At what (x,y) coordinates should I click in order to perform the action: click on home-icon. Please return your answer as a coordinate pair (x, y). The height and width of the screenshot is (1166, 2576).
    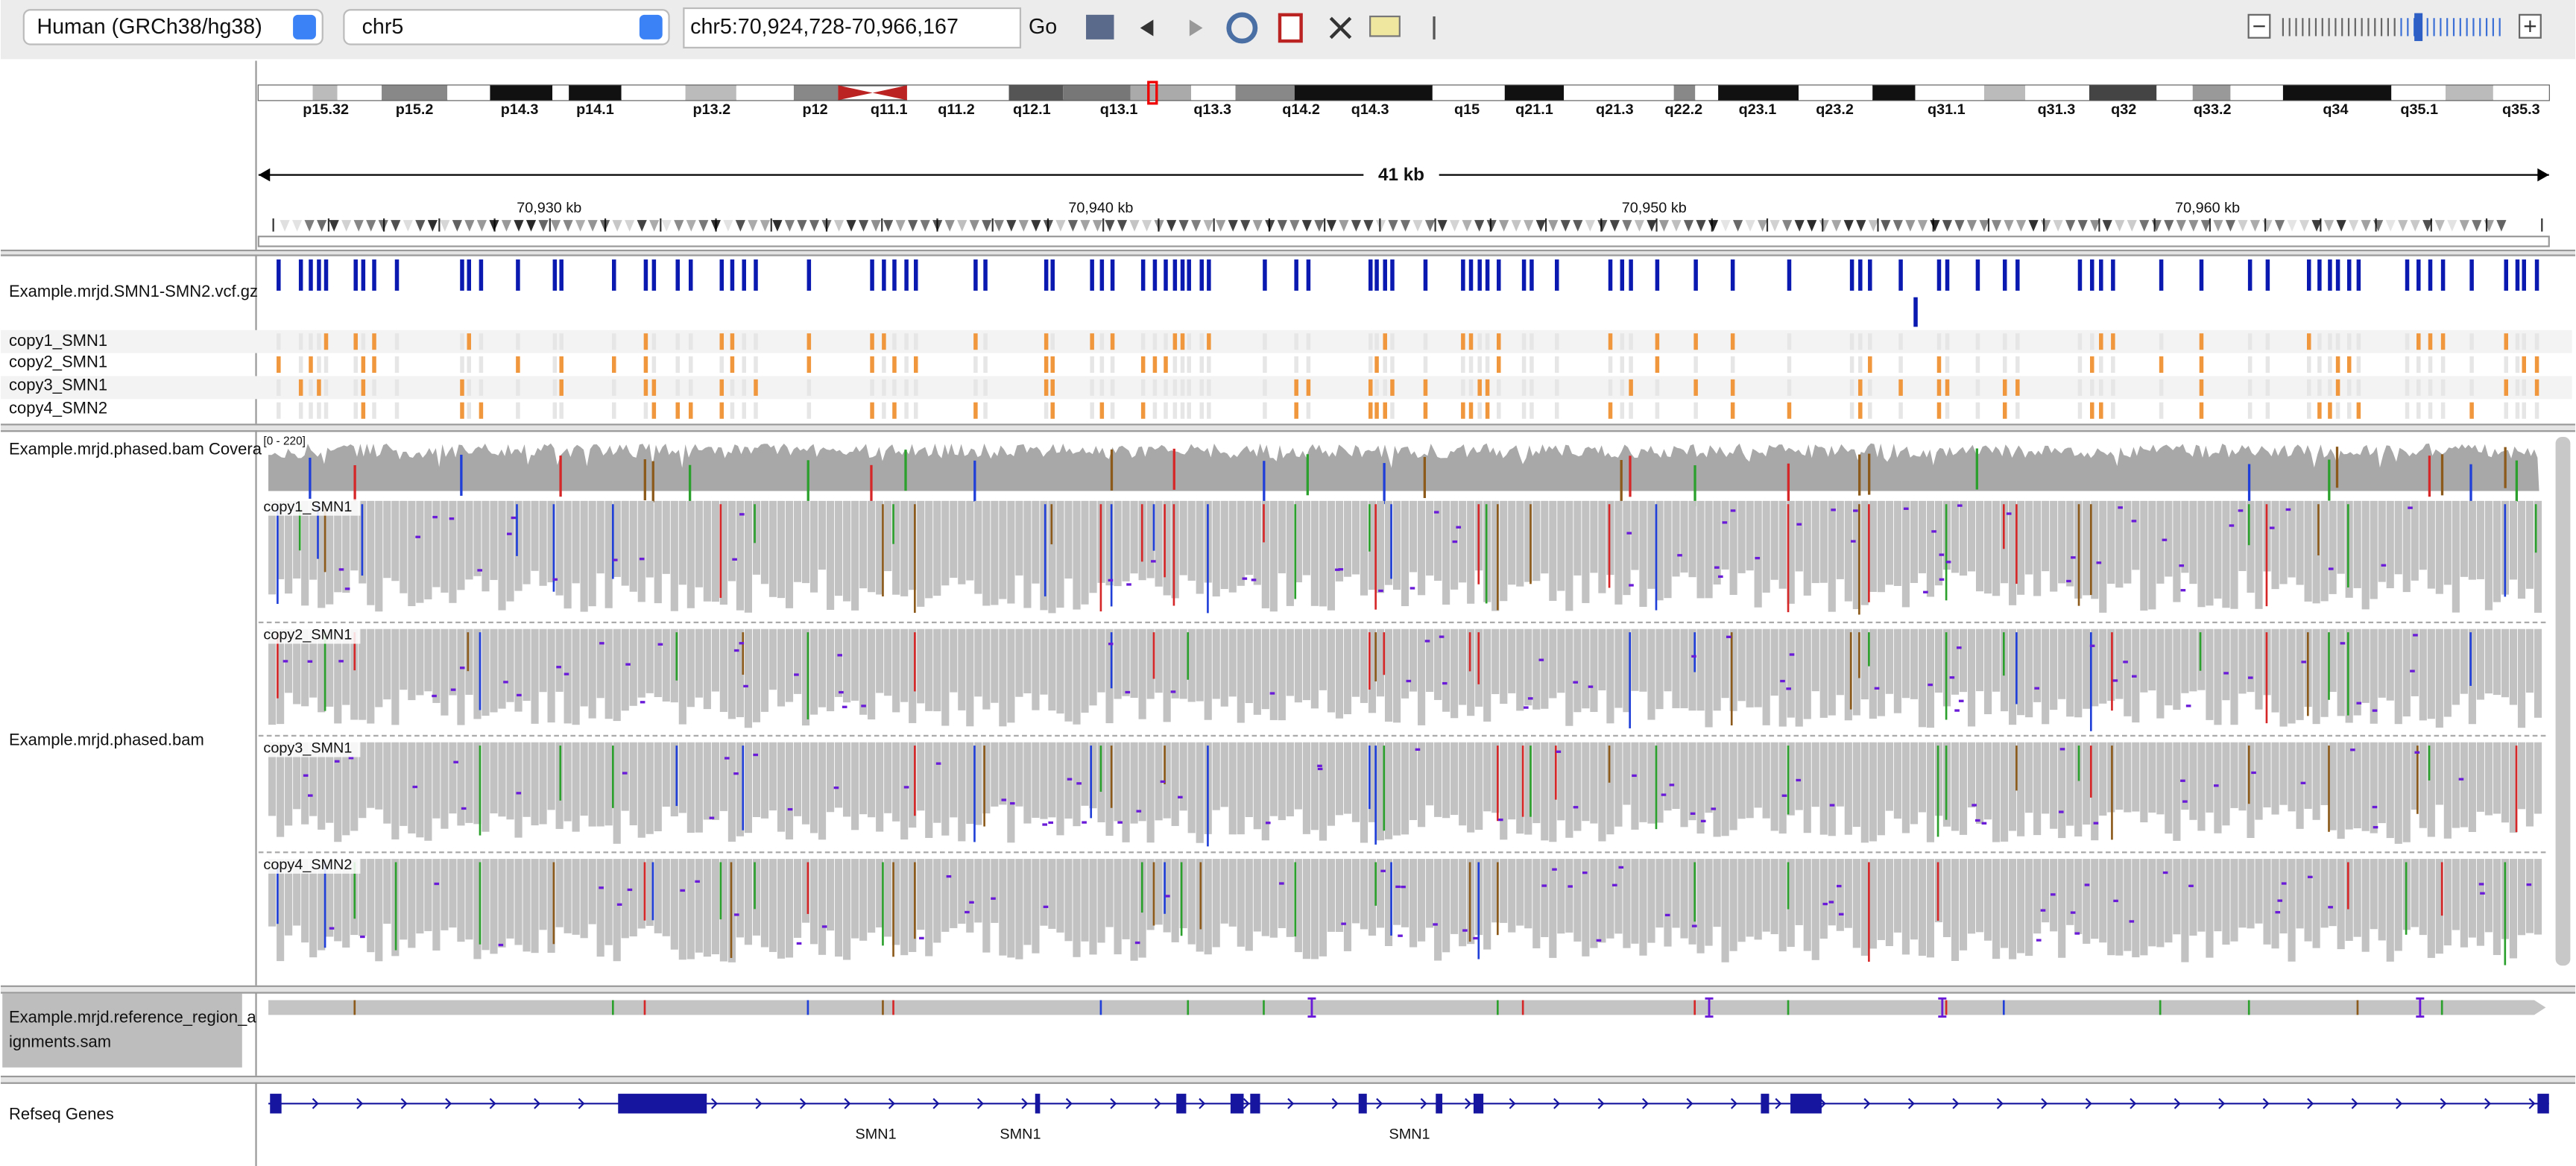
    Looking at the image, I should click on (1100, 27).